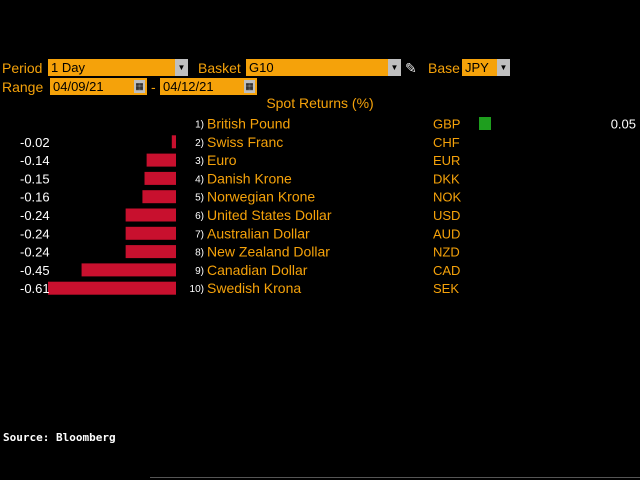 The image size is (640, 480). I want to click on currency-code: EUR, so click(446, 160).